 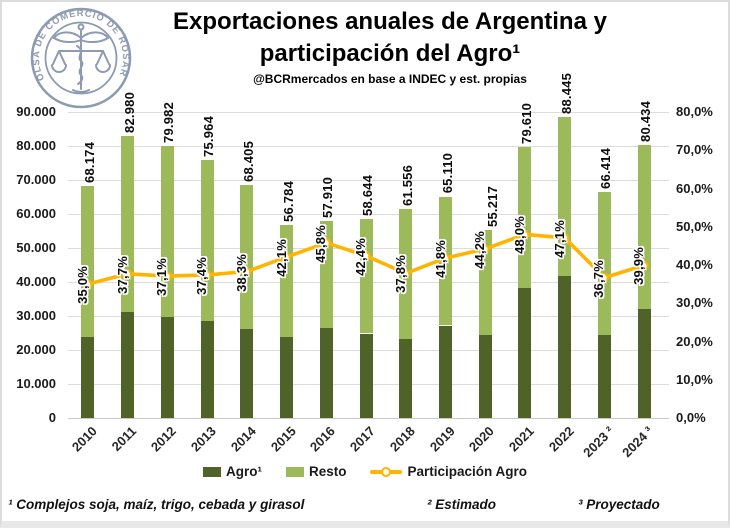 I want to click on line-marker-swatch-icon, so click(x=386, y=471).